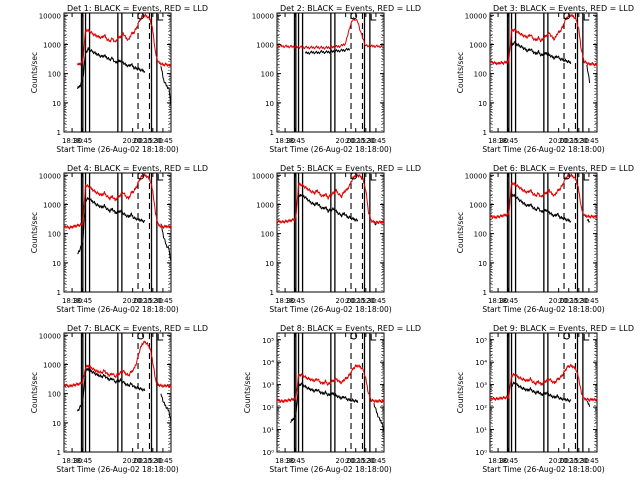 This screenshot has width=640, height=480. Describe the element at coordinates (350, 168) in the screenshot. I see `chart-title: Det 5: BLACK = Events, RED = LLD` at that location.